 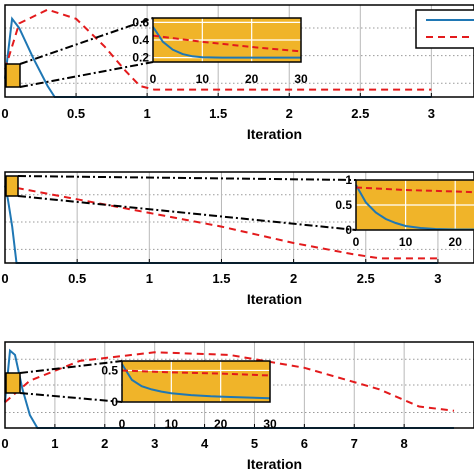 I want to click on legend-box, so click(x=444, y=29).